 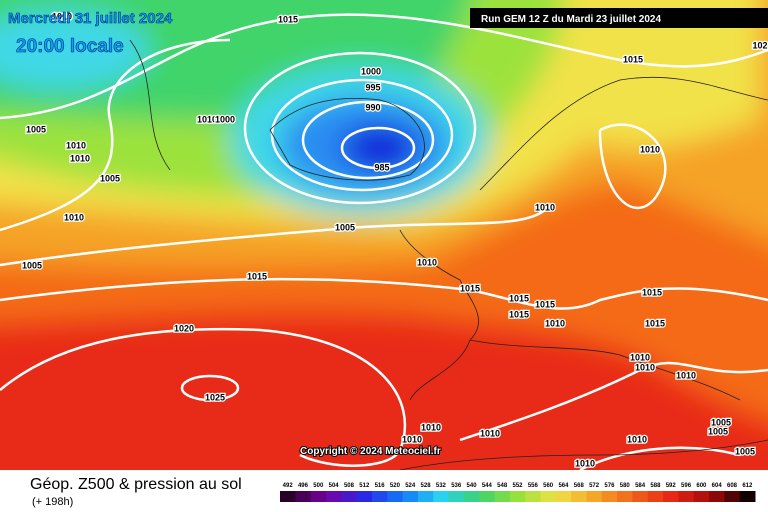 I want to click on colorbar-label: 544, so click(x=487, y=486).